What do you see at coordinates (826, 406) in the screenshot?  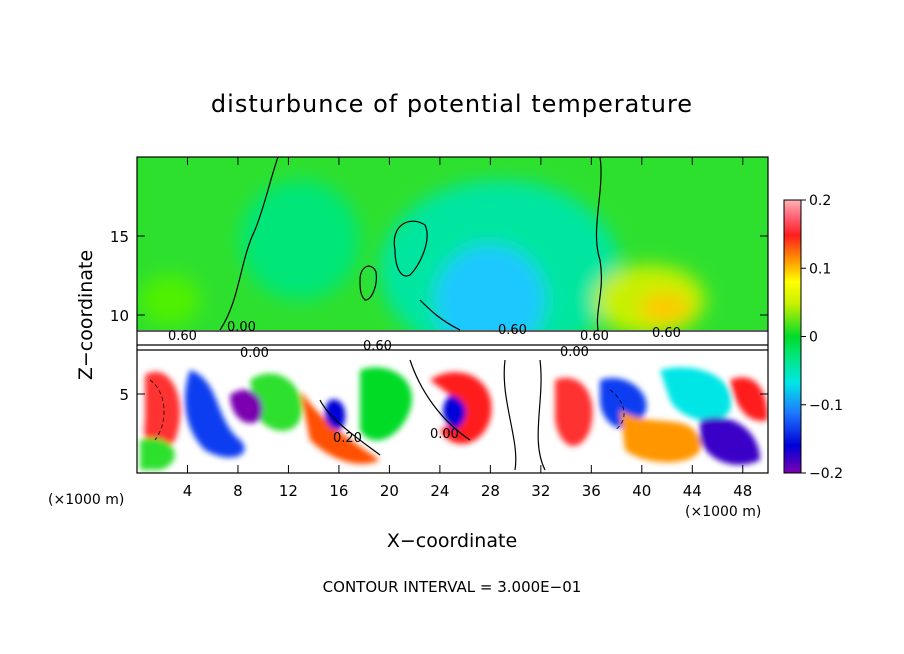 I see `colorbar-tick-label: −0.1` at bounding box center [826, 406].